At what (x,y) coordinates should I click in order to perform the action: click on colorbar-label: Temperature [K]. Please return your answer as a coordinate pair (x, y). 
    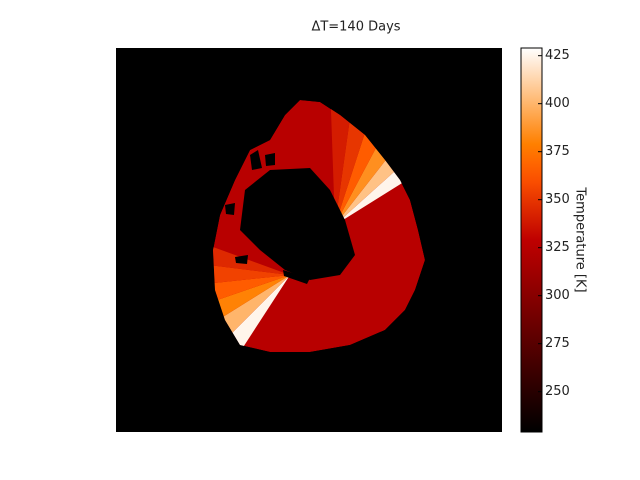
    Looking at the image, I should click on (580, 239).